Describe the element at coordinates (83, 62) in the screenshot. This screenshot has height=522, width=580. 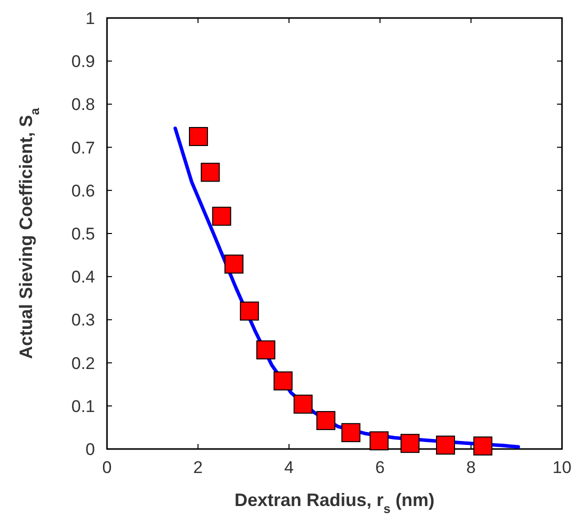
I see `y-tick-label: 0.9` at that location.